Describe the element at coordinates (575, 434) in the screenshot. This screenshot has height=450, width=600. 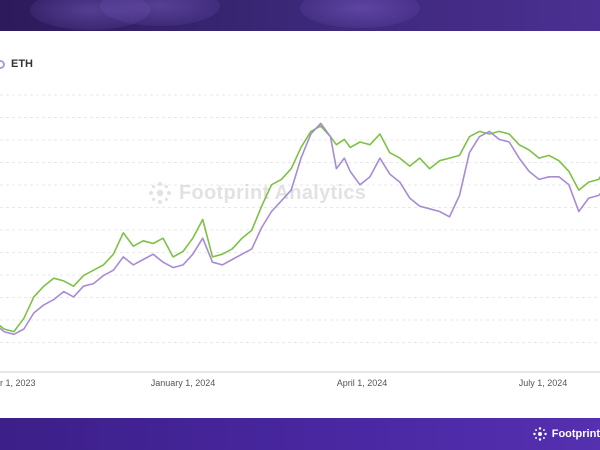
I see `footer-brand: Footprint` at that location.